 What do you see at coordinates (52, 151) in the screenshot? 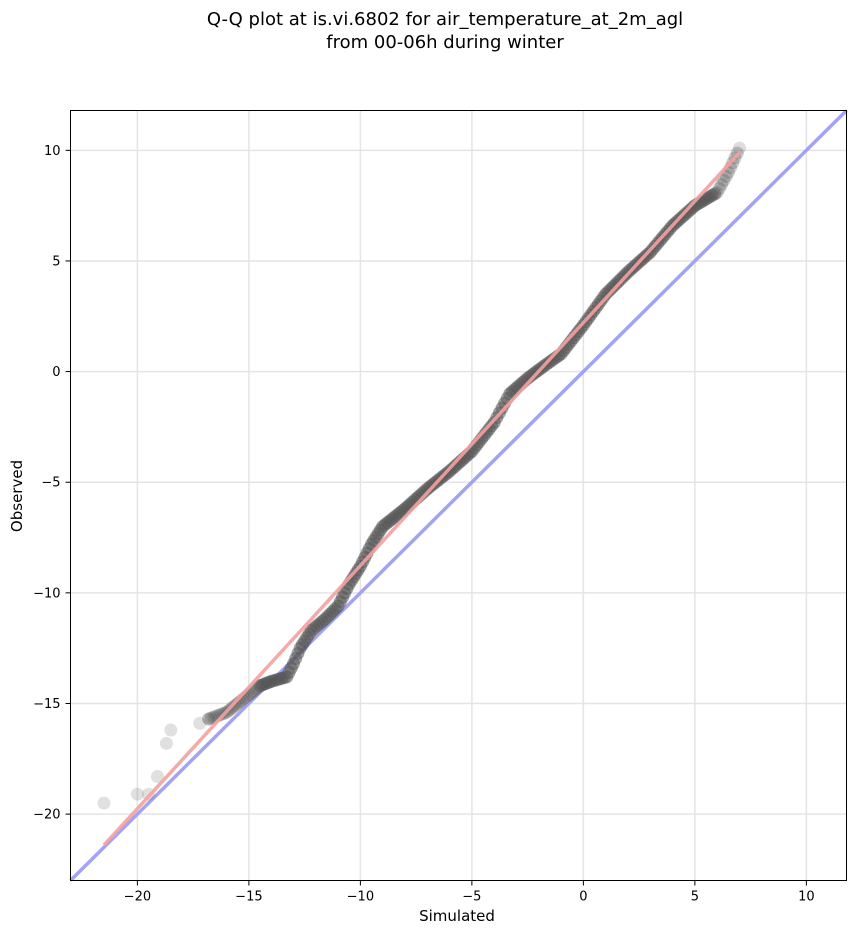
I see `y-tick-label: 10` at bounding box center [52, 151].